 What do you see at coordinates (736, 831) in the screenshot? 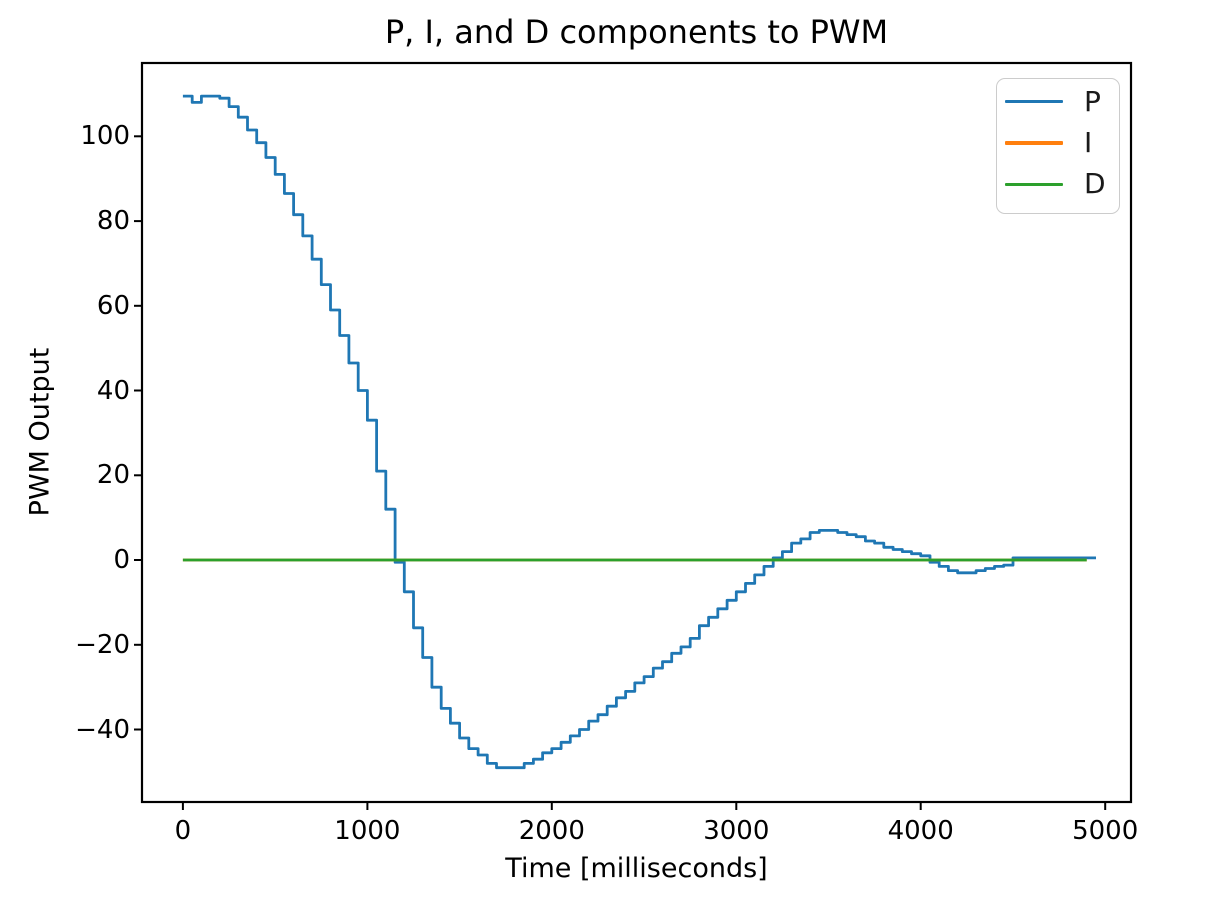
I see `x-tick-label: 3000` at bounding box center [736, 831].